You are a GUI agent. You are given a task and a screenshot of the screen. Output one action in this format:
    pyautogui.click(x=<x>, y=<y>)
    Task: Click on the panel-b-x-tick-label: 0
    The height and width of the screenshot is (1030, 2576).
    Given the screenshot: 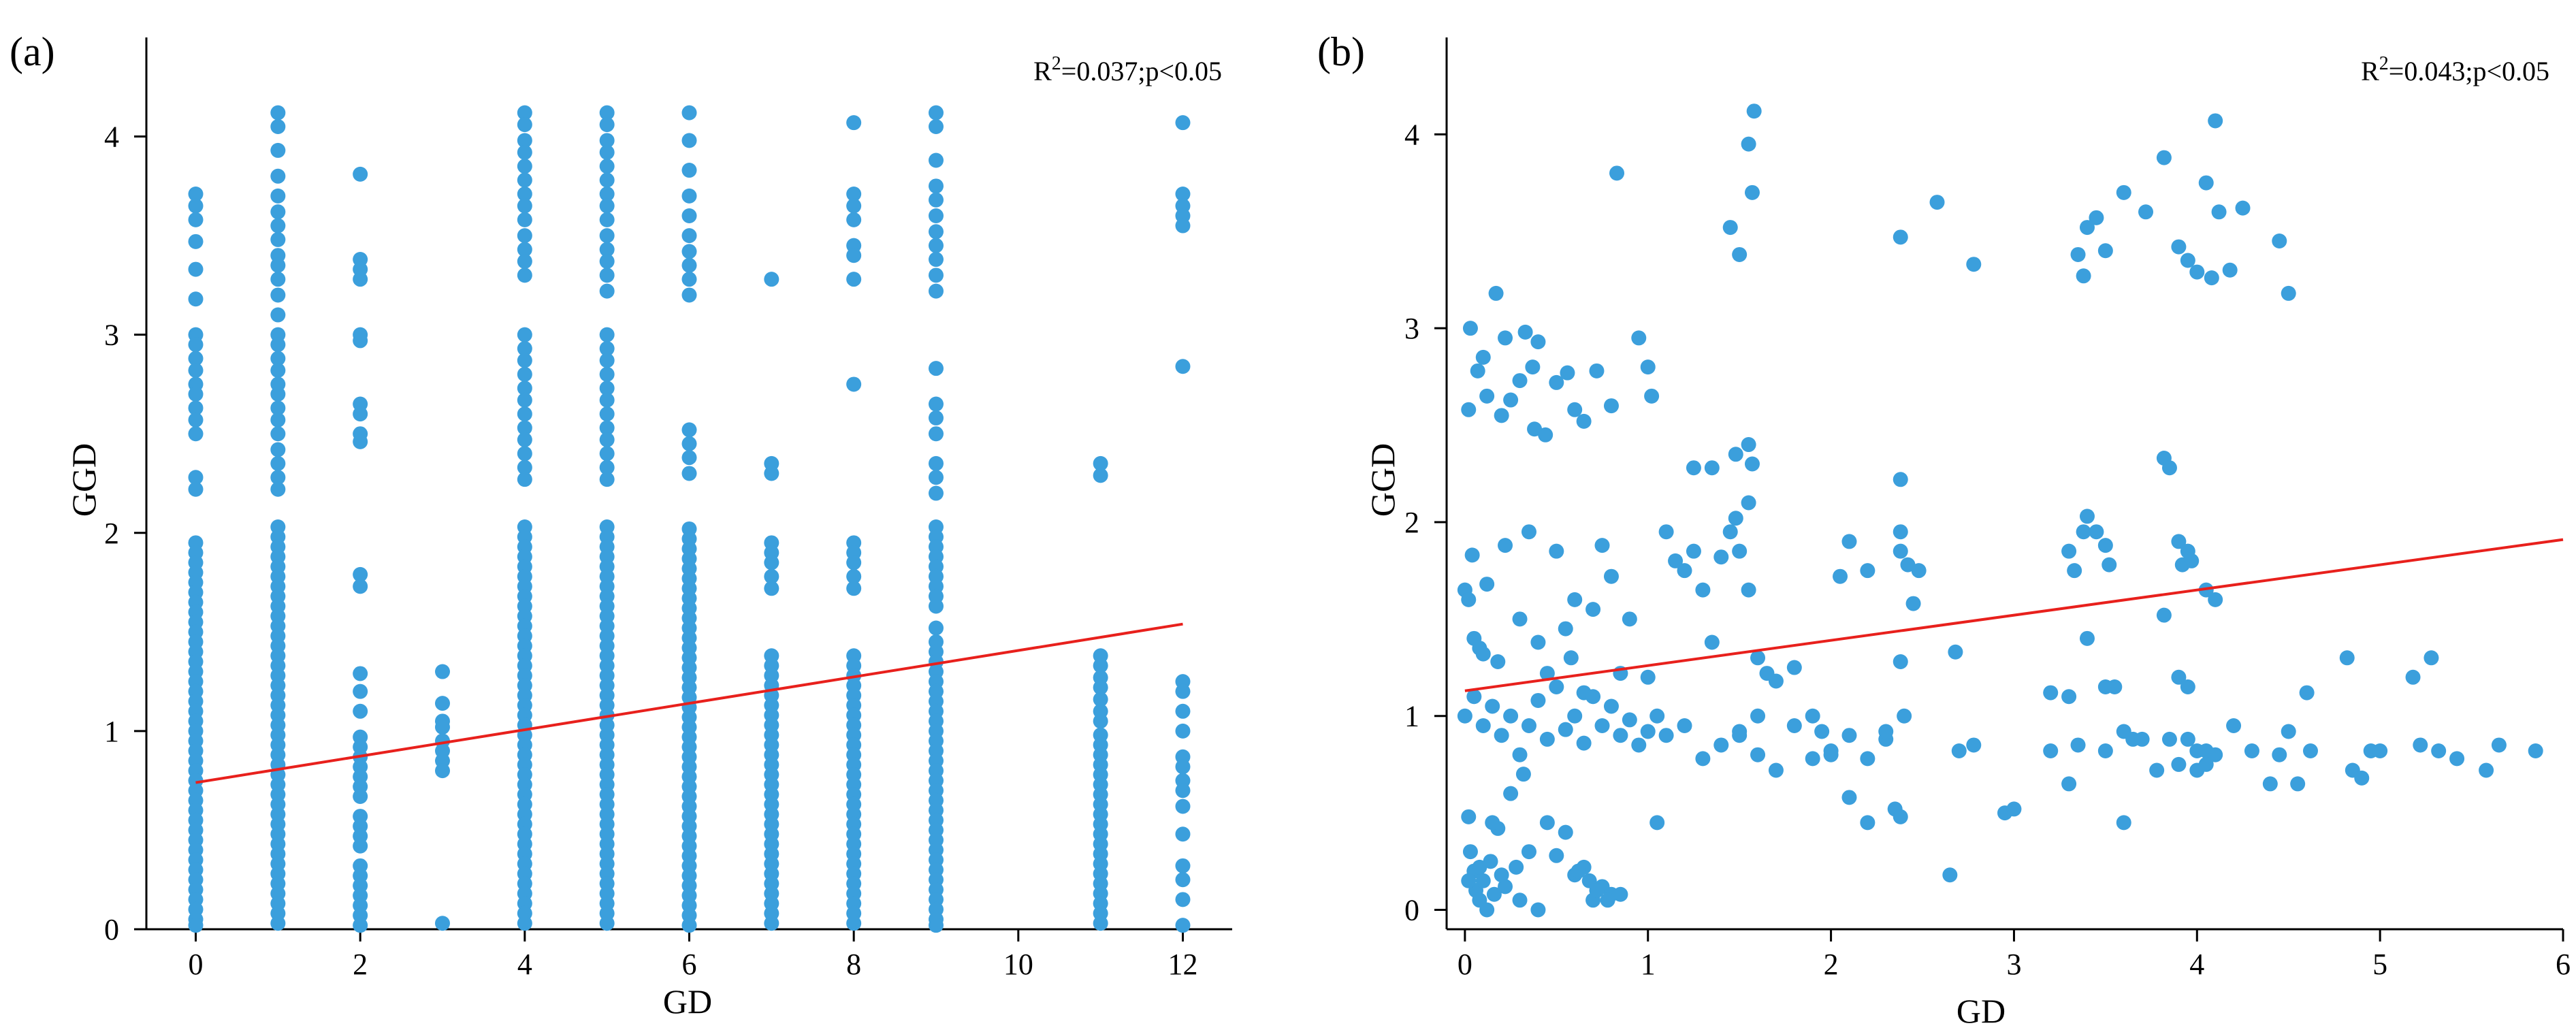 What is the action you would take?
    pyautogui.click(x=1465, y=964)
    